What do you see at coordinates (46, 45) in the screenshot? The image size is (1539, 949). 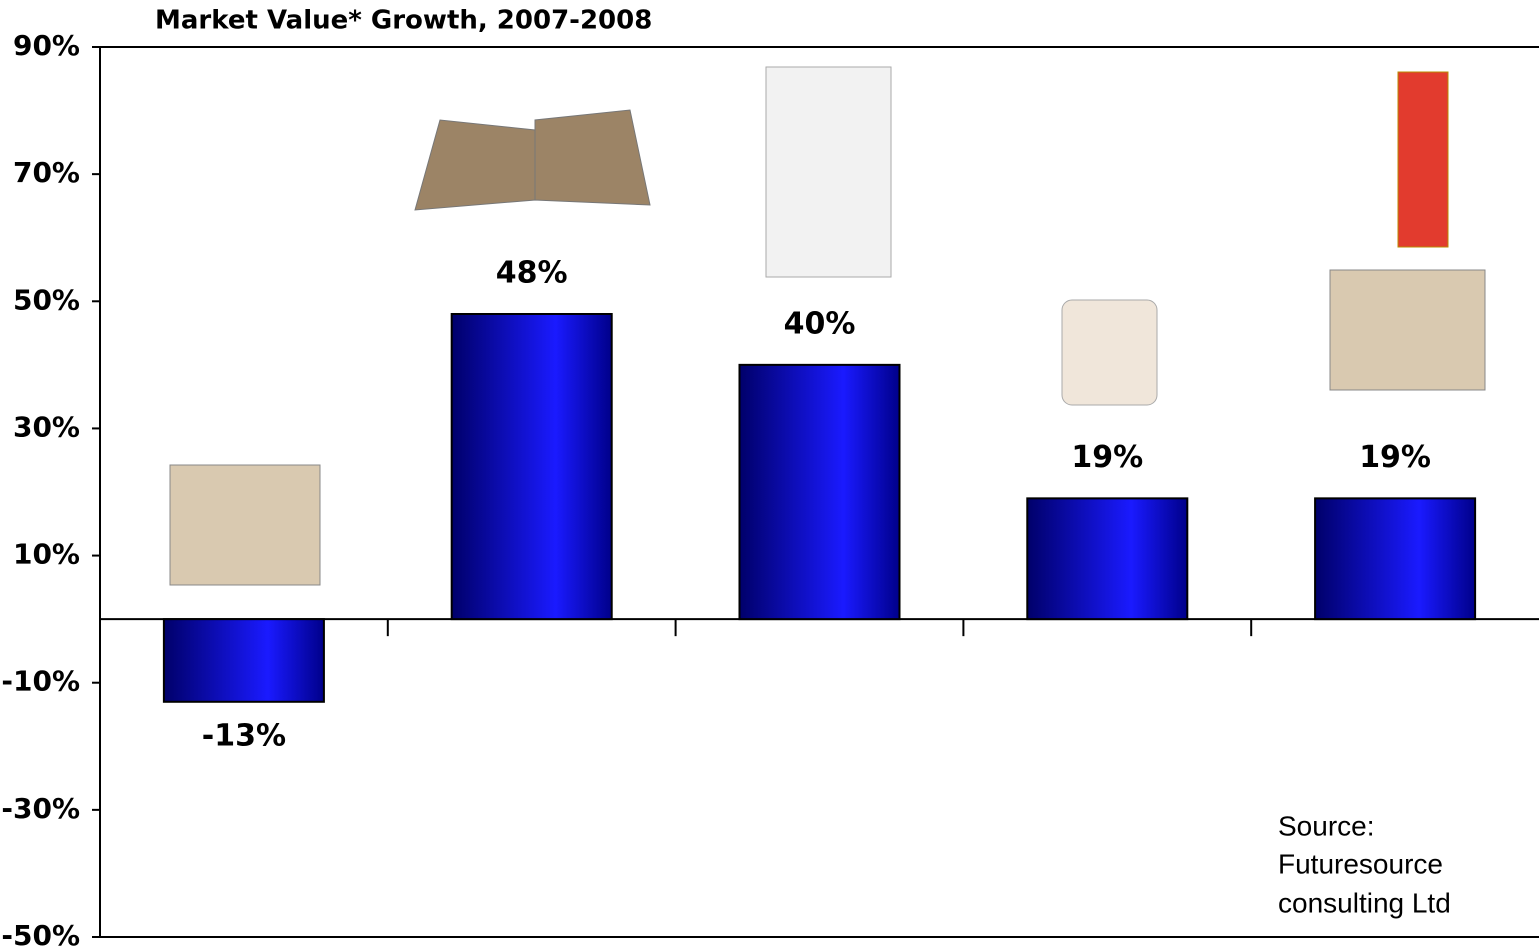 I see `y-tick-label: 90%` at bounding box center [46, 45].